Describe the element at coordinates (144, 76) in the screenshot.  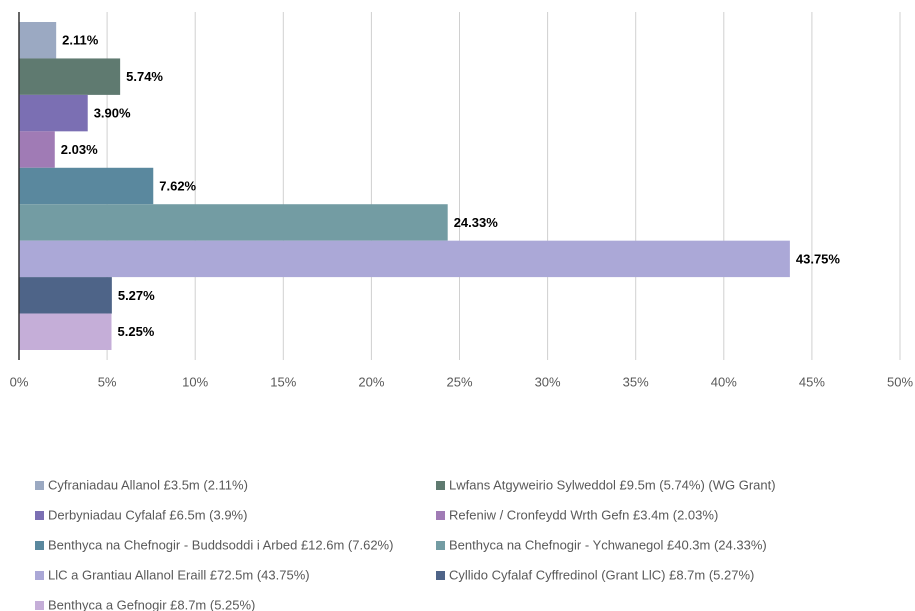
I see `value-label: 5.74%` at that location.